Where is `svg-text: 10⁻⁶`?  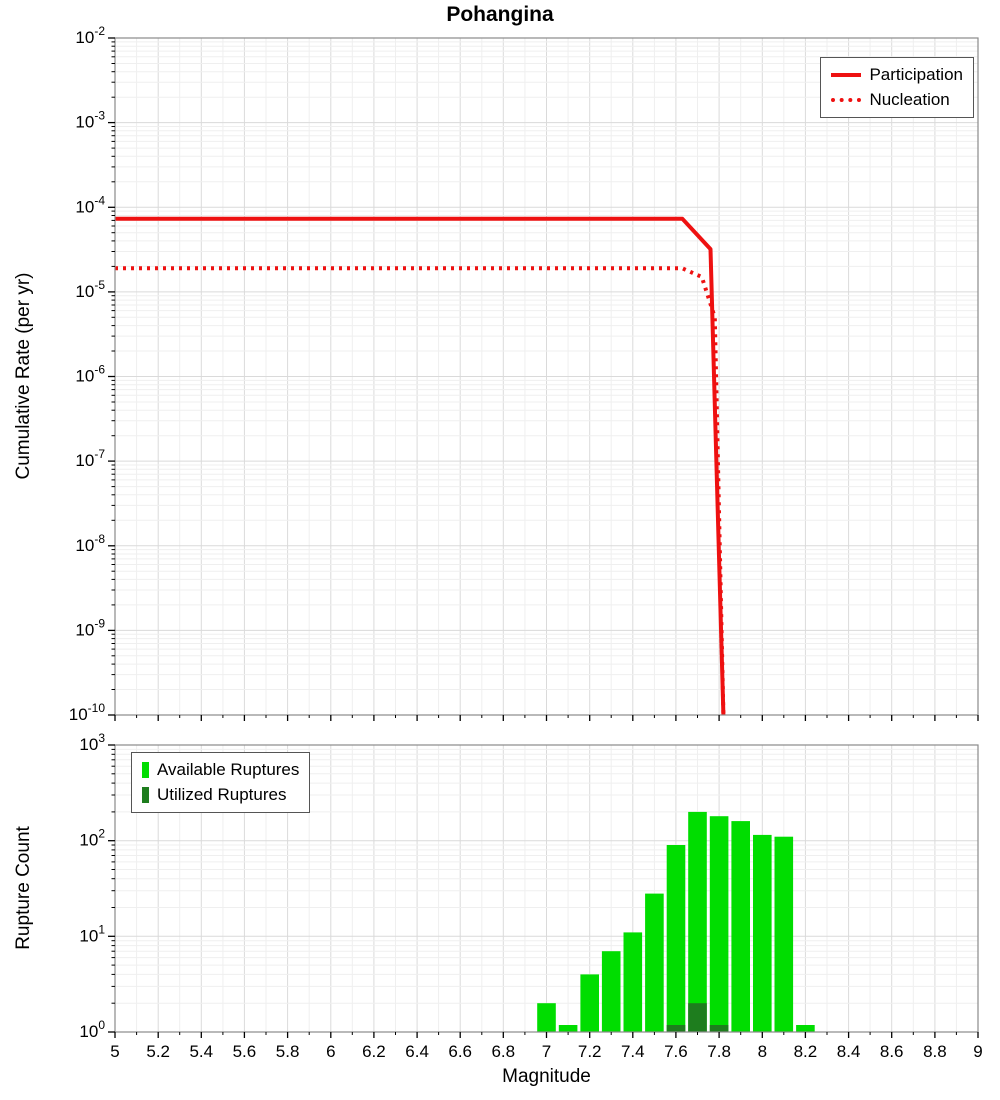
svg-text: 10⁻⁶ is located at coordinates (90, 374).